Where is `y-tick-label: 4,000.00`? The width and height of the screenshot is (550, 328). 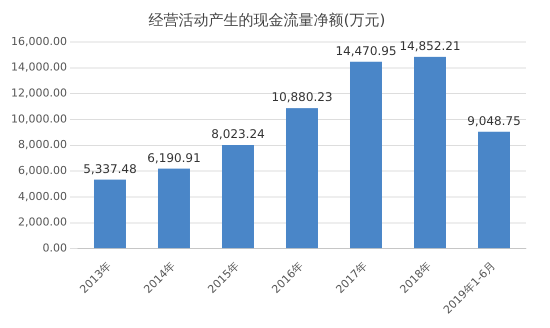 y-tick-label: 4,000.00 is located at coordinates (42, 196).